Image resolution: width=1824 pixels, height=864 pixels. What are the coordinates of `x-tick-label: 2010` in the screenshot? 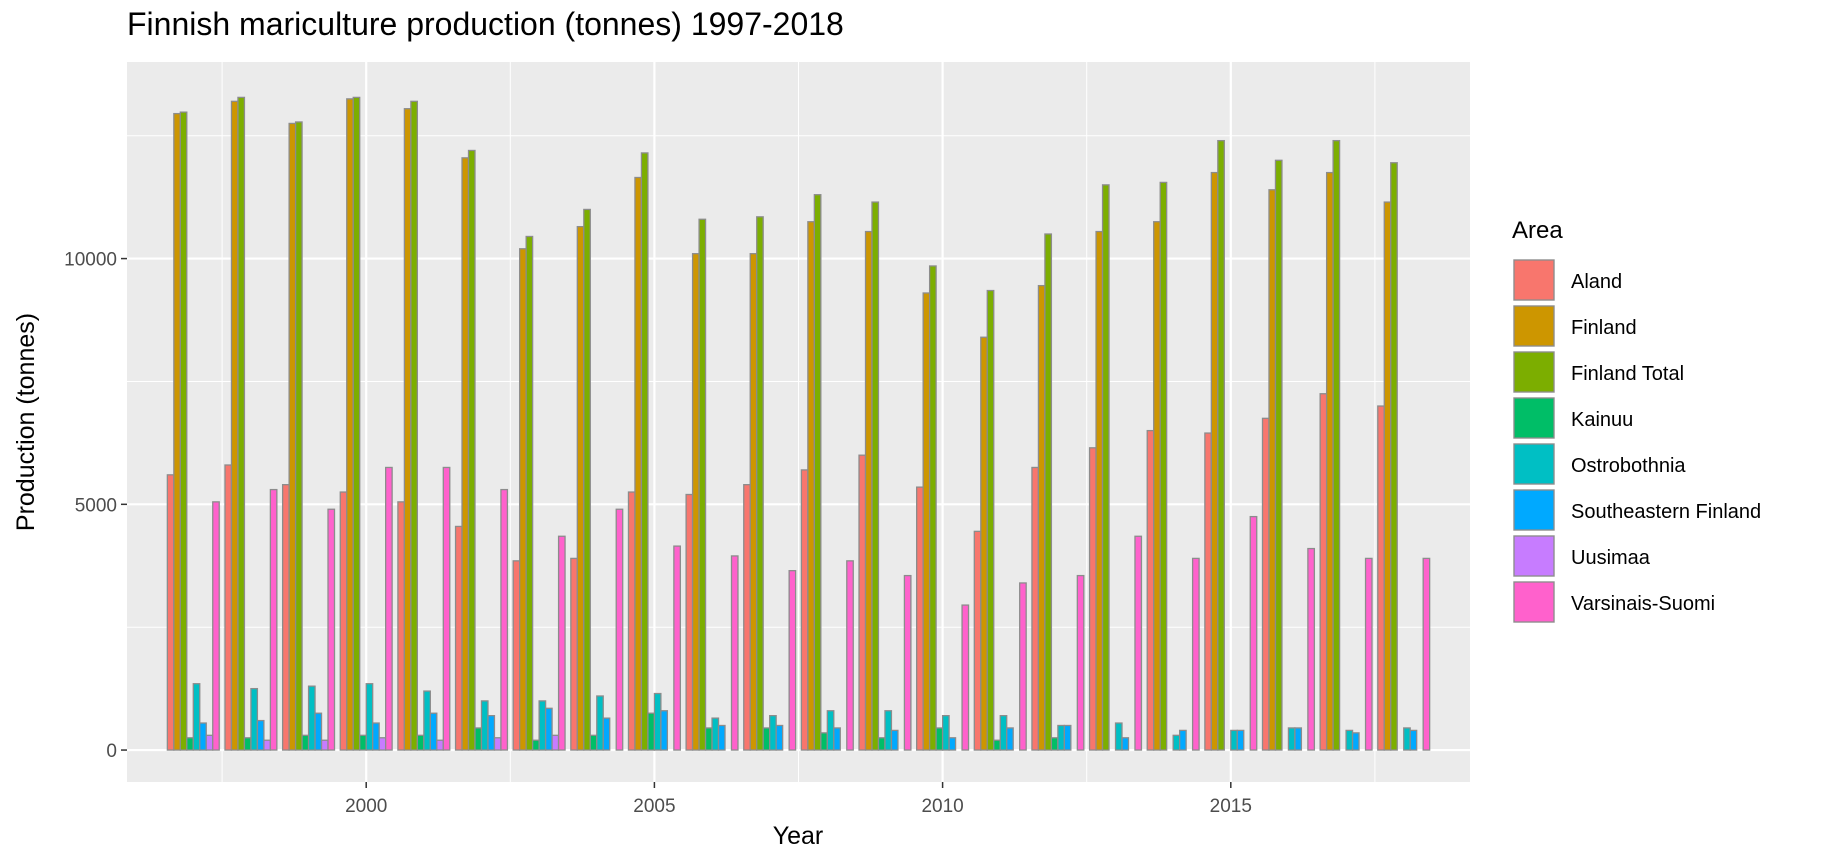 It's located at (942, 806).